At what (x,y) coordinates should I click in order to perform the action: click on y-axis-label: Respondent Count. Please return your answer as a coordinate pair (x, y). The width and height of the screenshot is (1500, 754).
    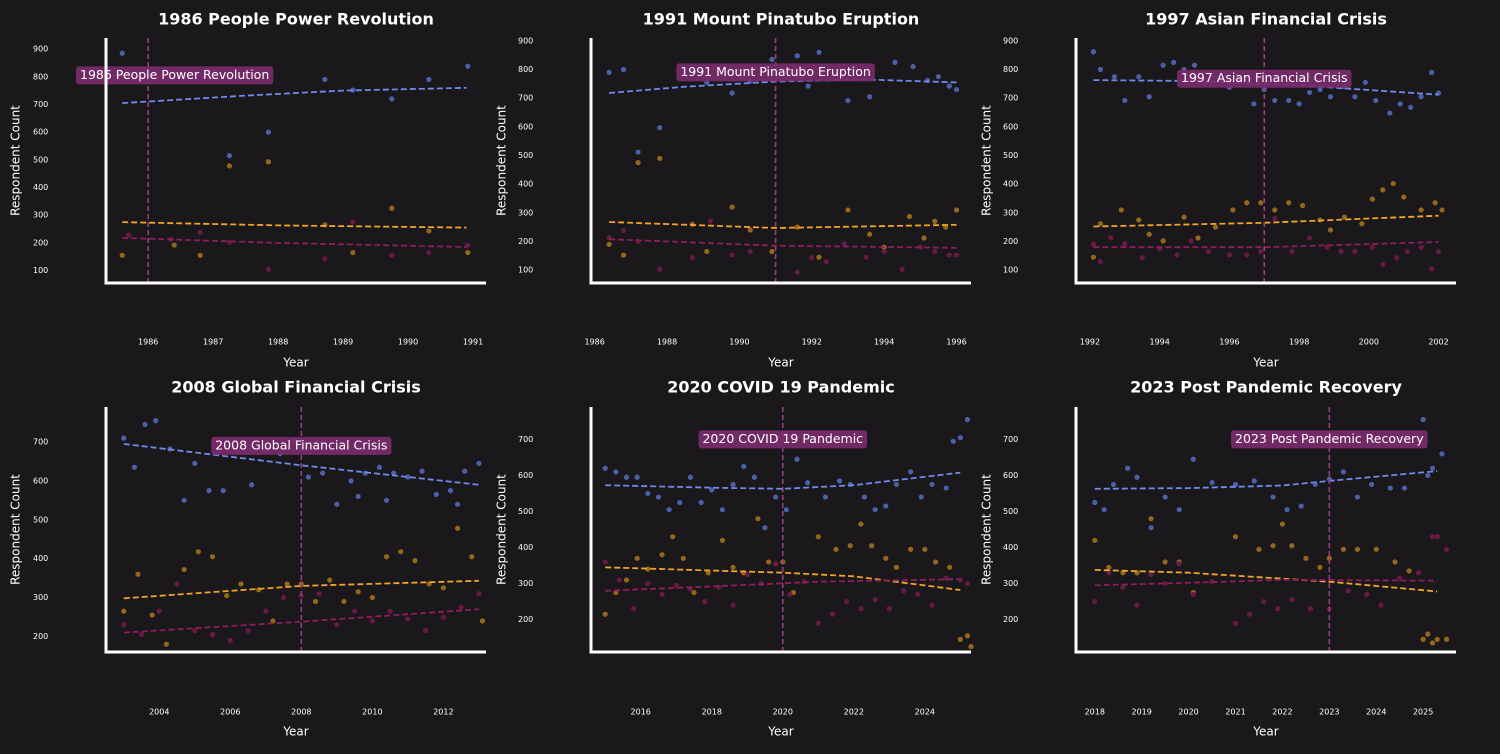
    Looking at the image, I should click on (987, 529).